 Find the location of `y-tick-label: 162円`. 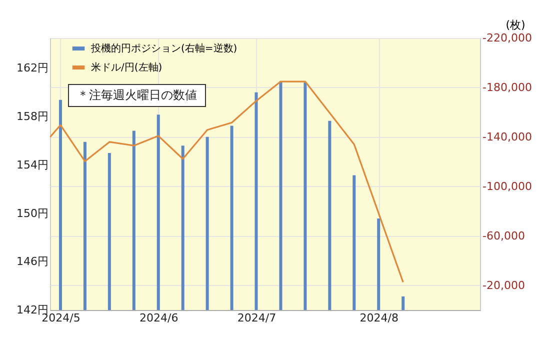

y-tick-label: 162円 is located at coordinates (32, 68).